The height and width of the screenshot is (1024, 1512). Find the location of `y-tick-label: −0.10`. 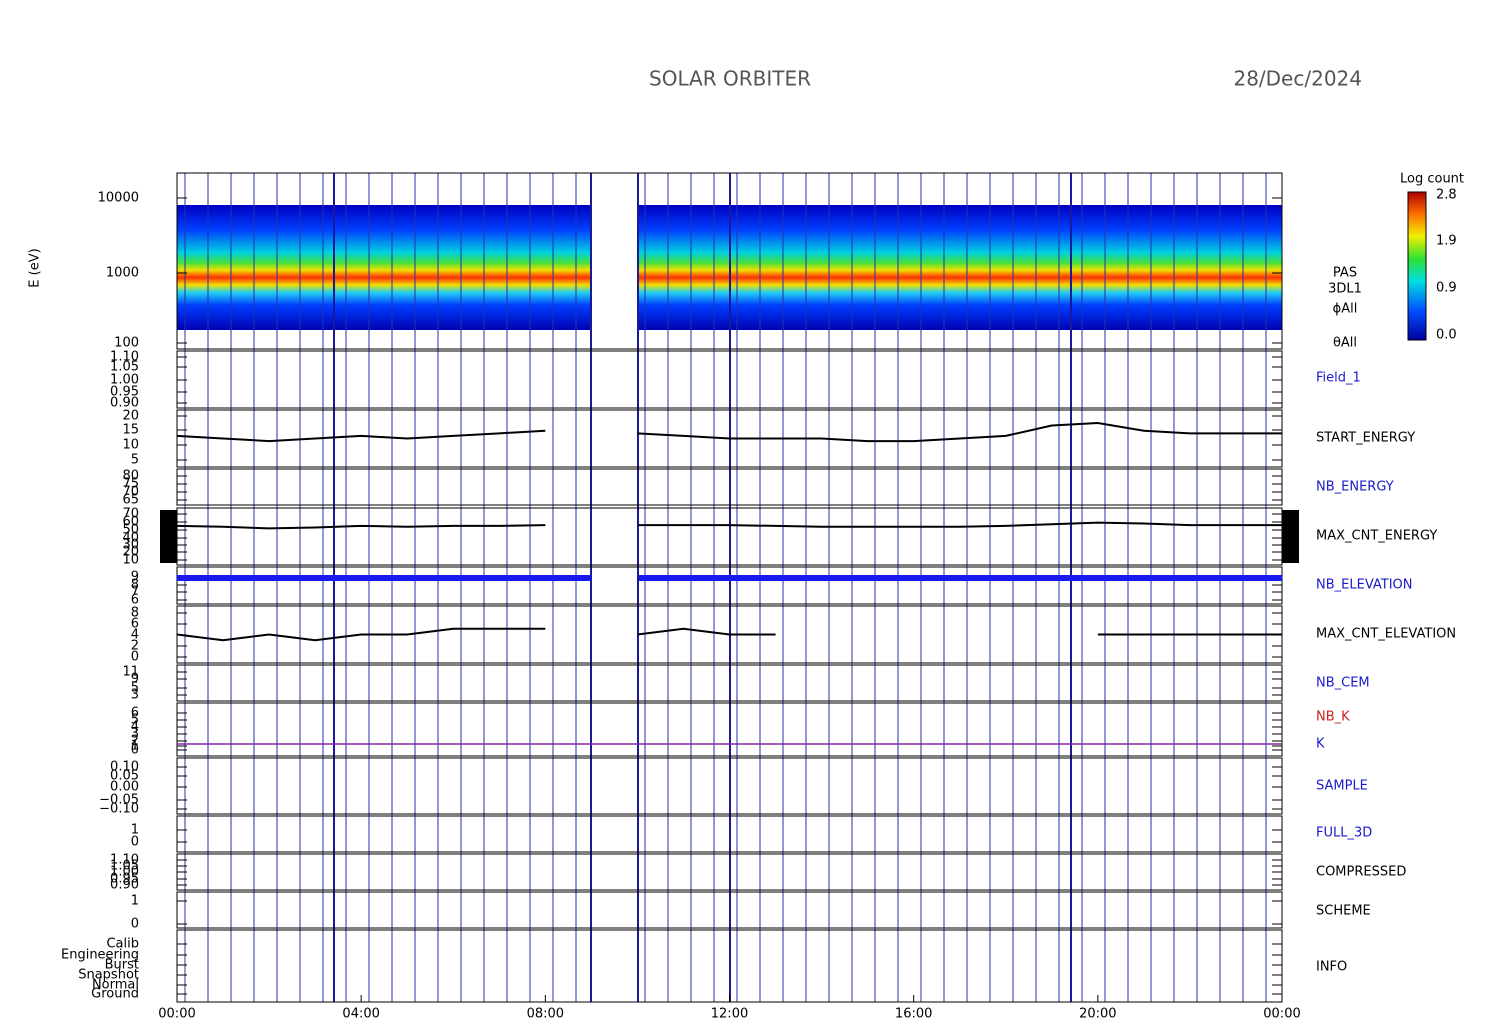

y-tick-label: −0.10 is located at coordinates (119, 809).